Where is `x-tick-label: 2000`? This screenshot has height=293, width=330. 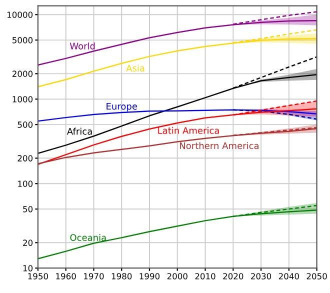 x-tick-label: 2000 is located at coordinates (177, 276).